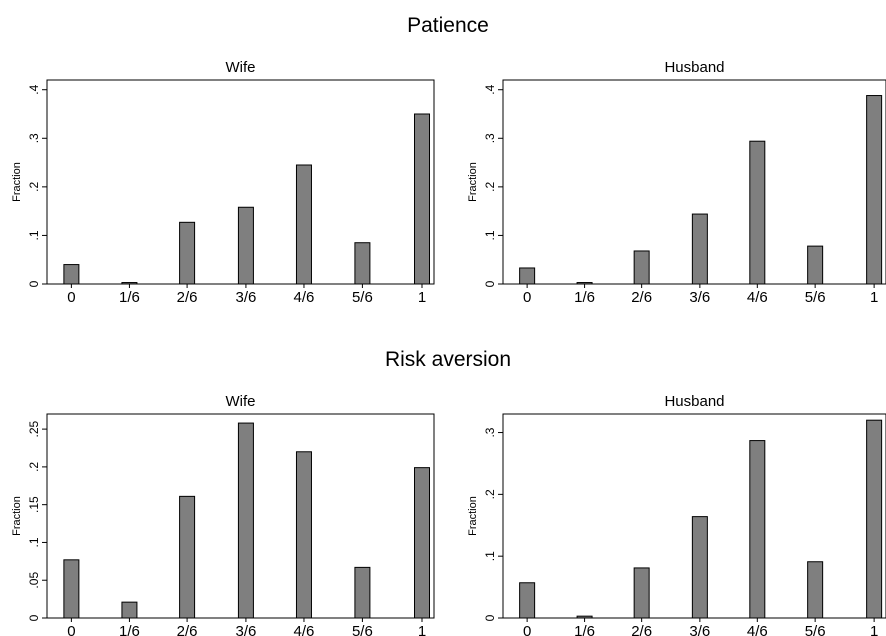 The width and height of the screenshot is (886, 636). Describe the element at coordinates (362, 297) in the screenshot. I see `patience-wife-x-tick-label: 5/6` at that location.